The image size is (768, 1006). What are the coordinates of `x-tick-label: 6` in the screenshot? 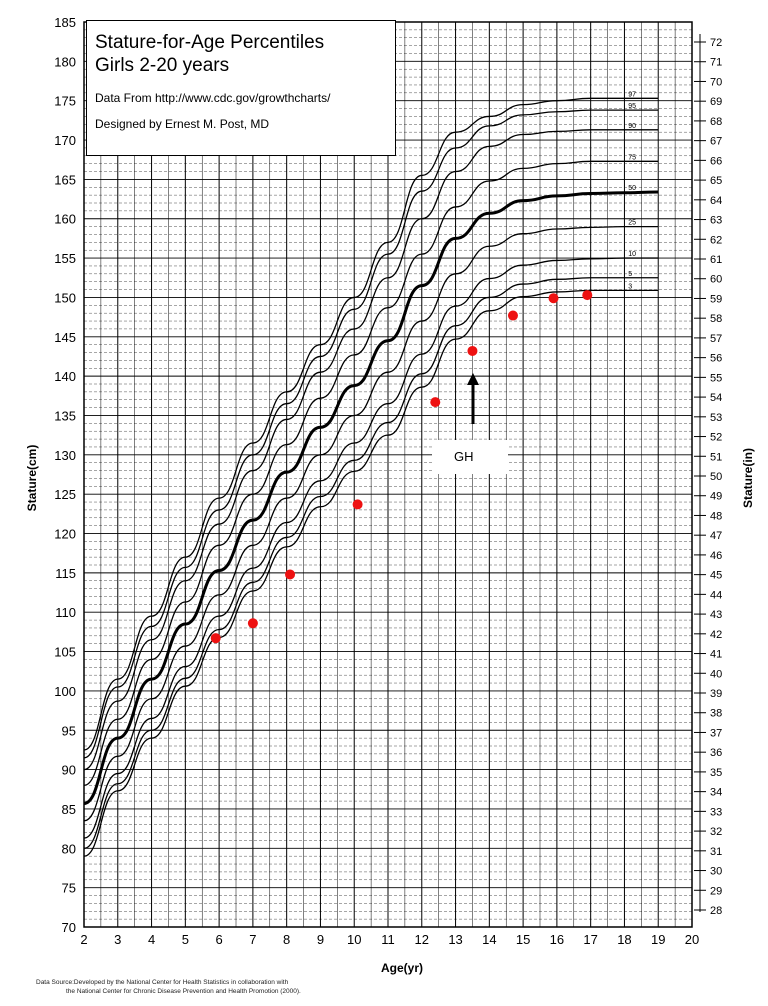 It's located at (218, 939).